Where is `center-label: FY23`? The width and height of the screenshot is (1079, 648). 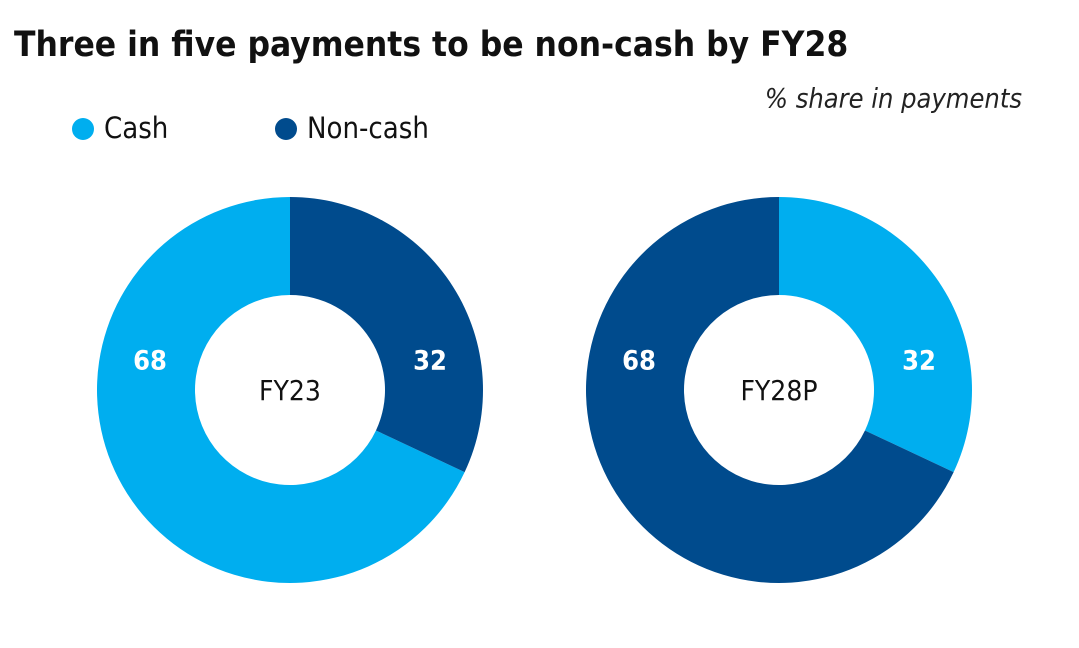 center-label: FY23 is located at coordinates (290, 390).